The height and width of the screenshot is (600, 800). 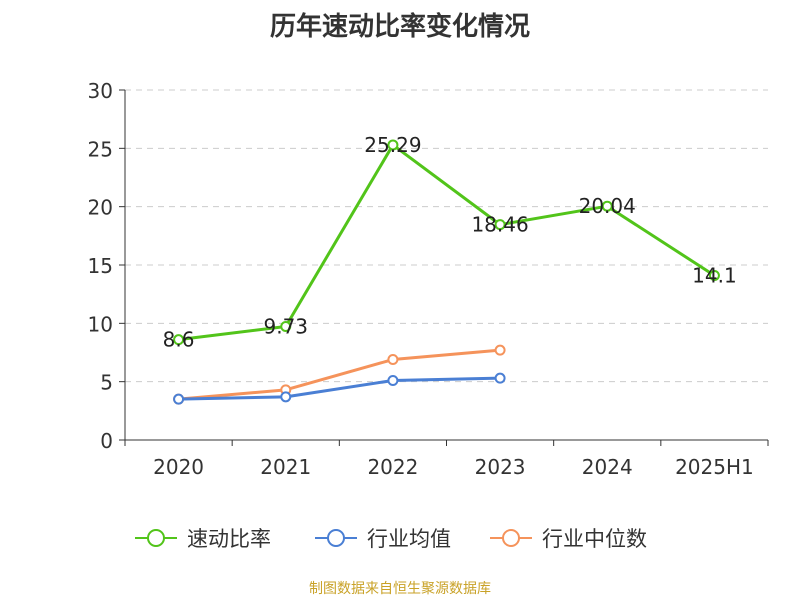 I want to click on data-label: 20.04, so click(x=607, y=206).